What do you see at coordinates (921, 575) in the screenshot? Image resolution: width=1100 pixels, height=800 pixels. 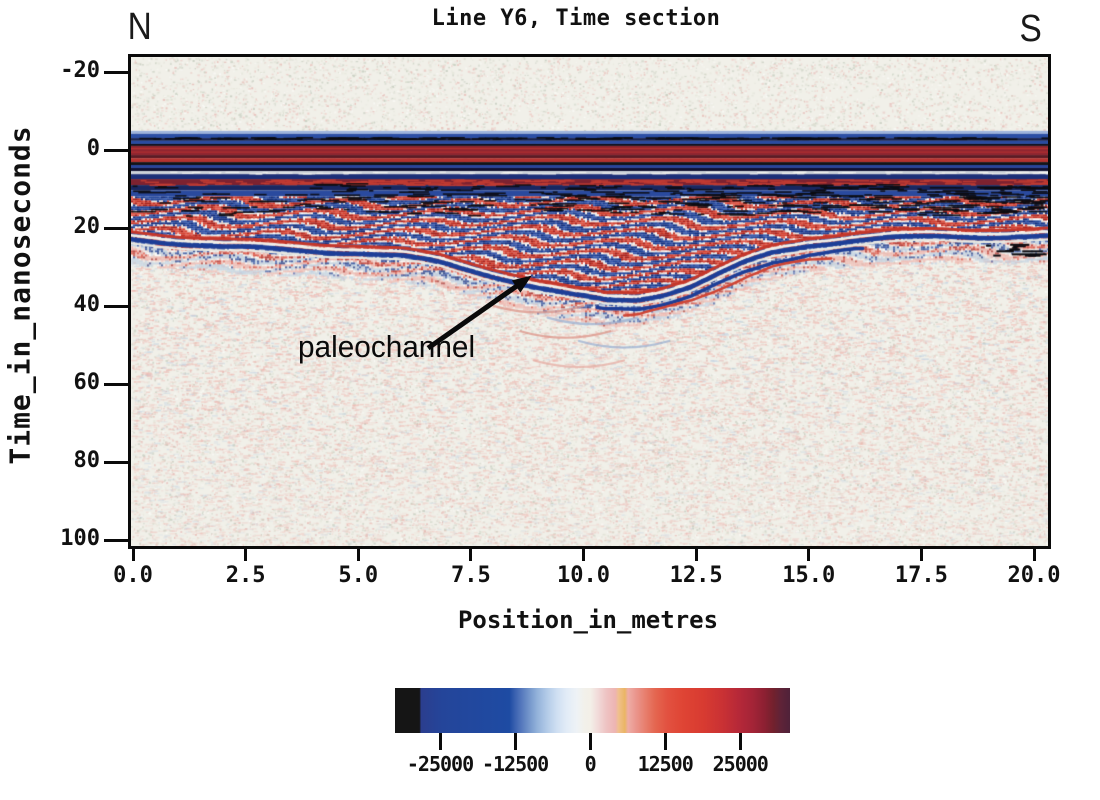 I see `x-tick-label: 17.5` at bounding box center [921, 575].